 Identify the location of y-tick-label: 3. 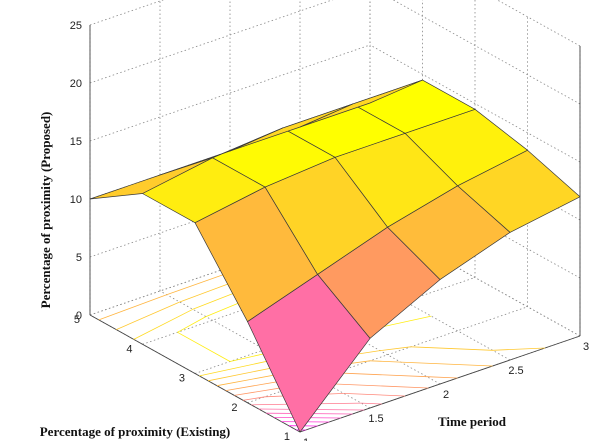
(182, 379).